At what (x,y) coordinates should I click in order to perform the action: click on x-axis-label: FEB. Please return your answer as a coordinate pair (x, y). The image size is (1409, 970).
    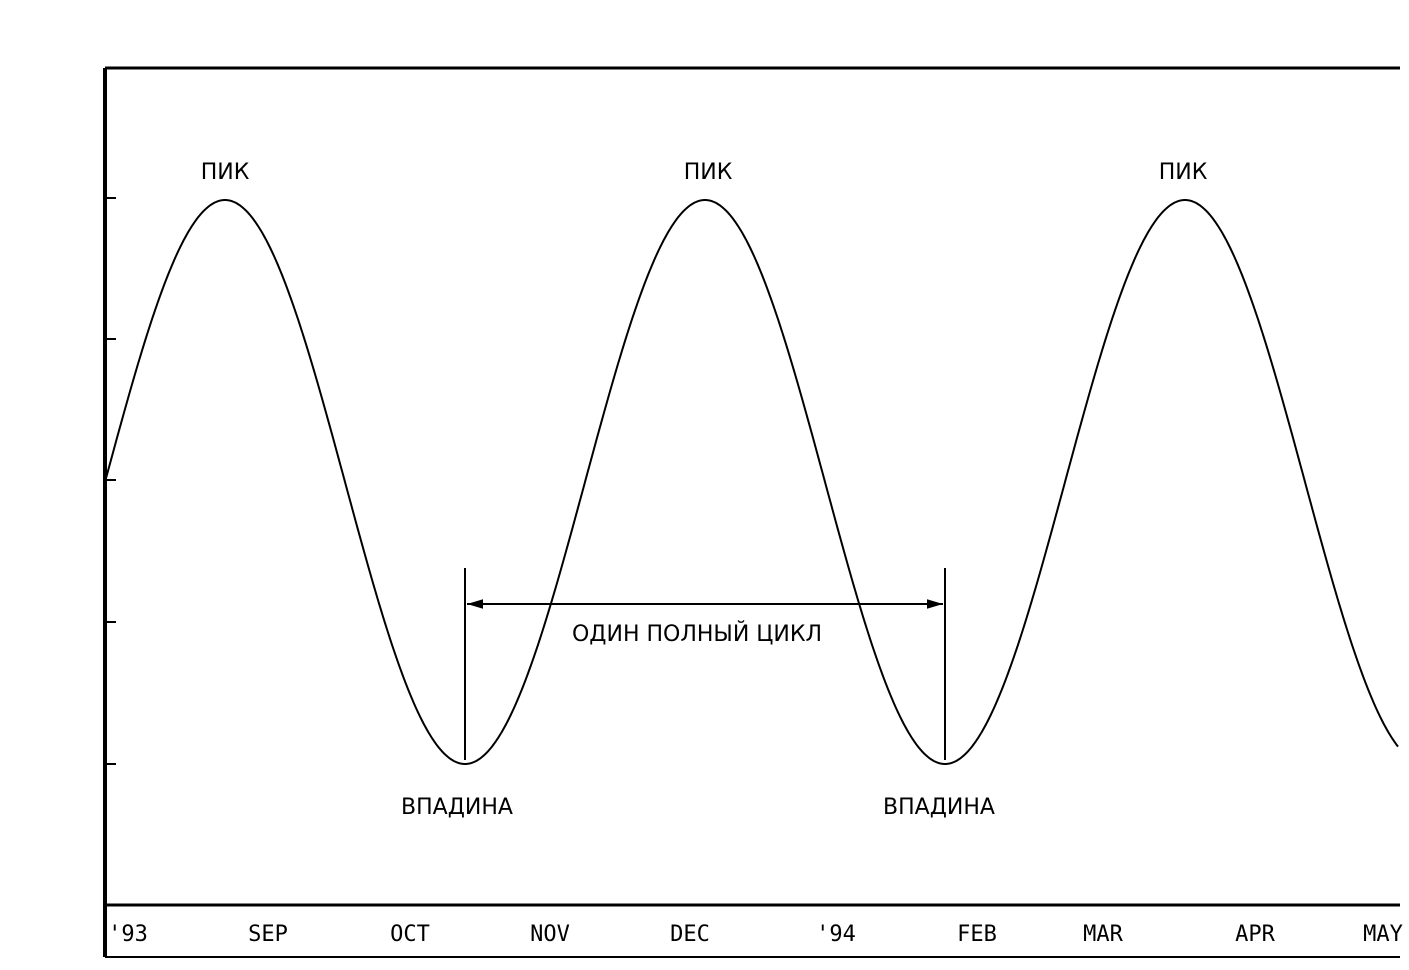
    Looking at the image, I should click on (977, 934).